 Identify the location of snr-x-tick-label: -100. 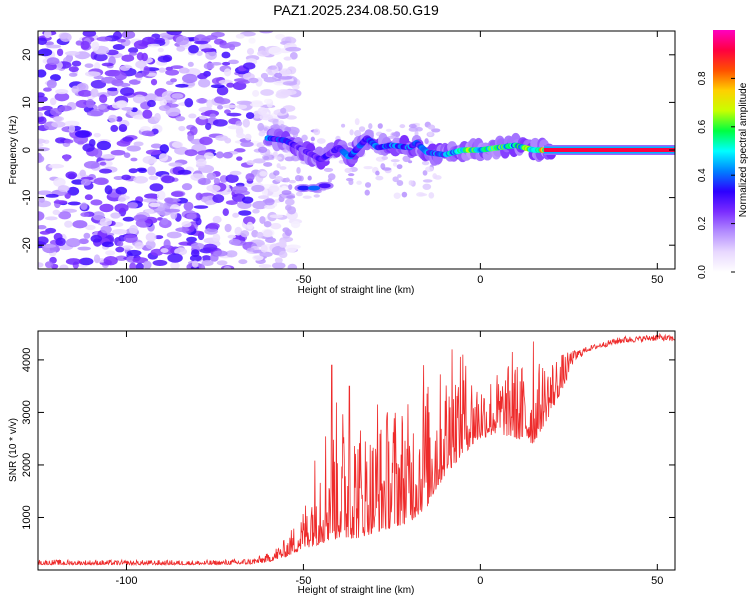
(126, 581).